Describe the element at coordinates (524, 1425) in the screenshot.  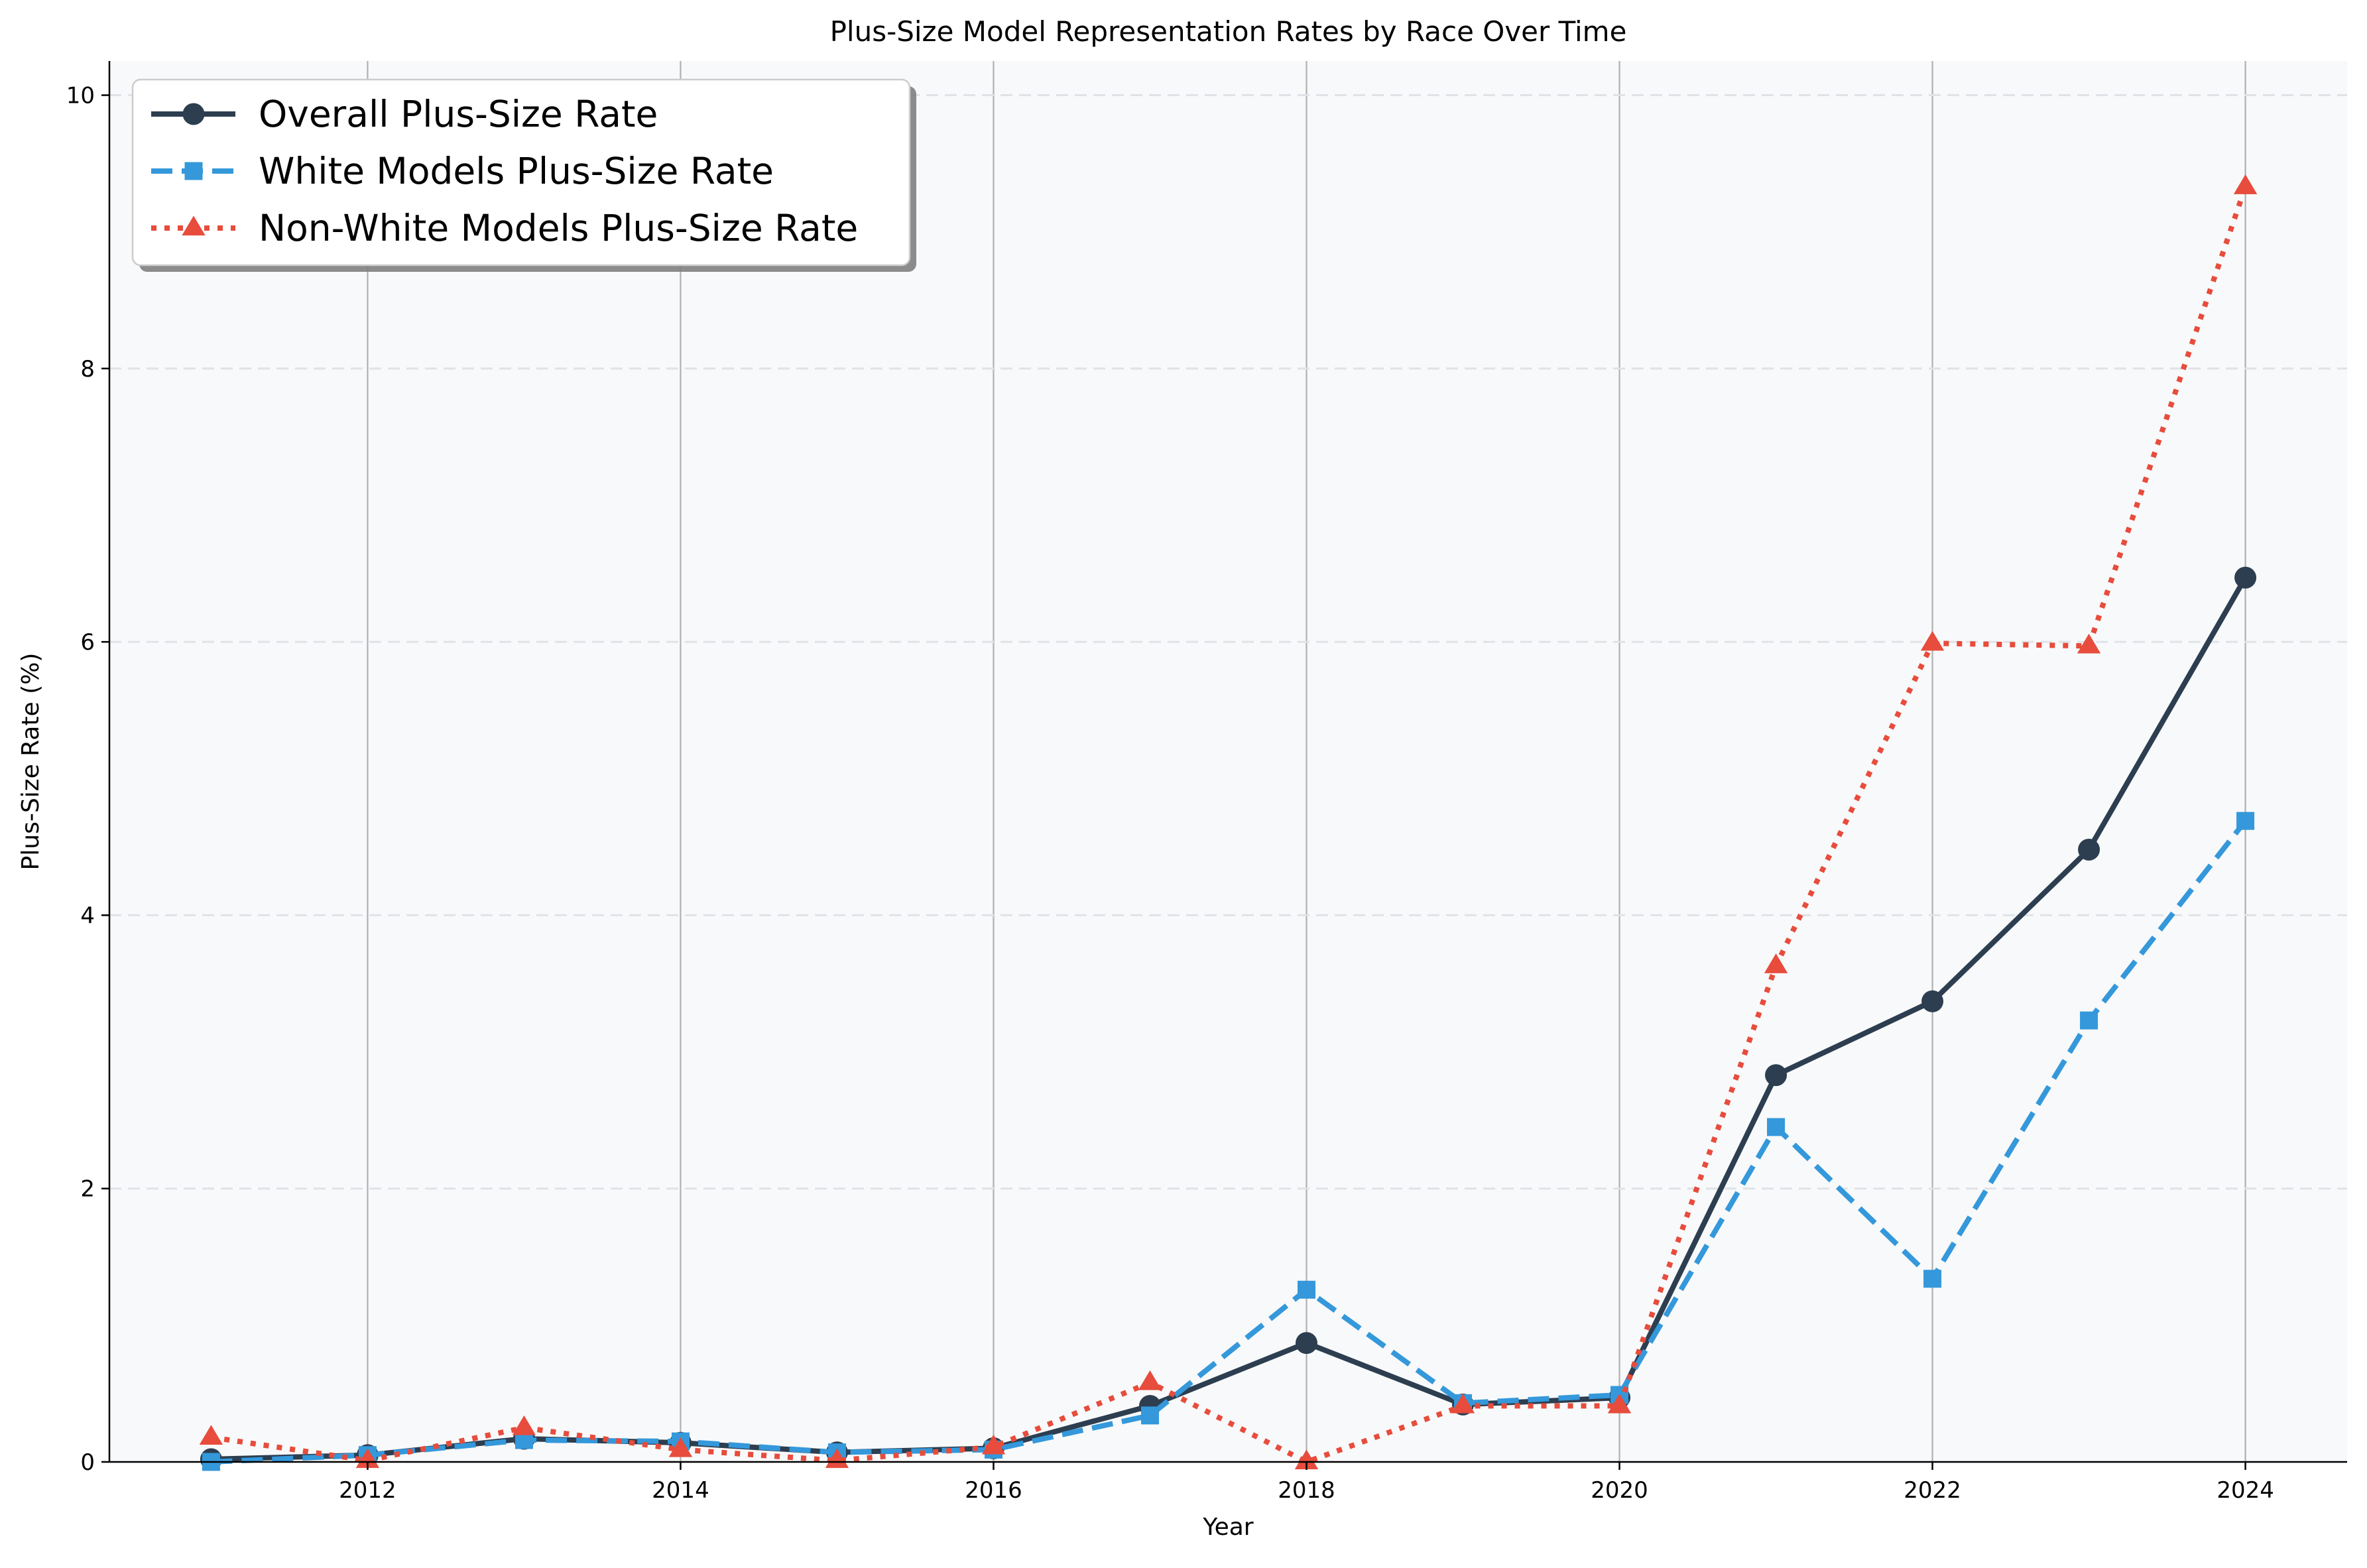
I see `series-2-point-2013` at that location.